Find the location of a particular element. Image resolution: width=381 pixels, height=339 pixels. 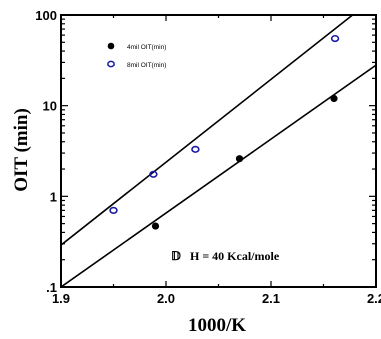

y-tick-label: .1 is located at coordinates (51, 287).